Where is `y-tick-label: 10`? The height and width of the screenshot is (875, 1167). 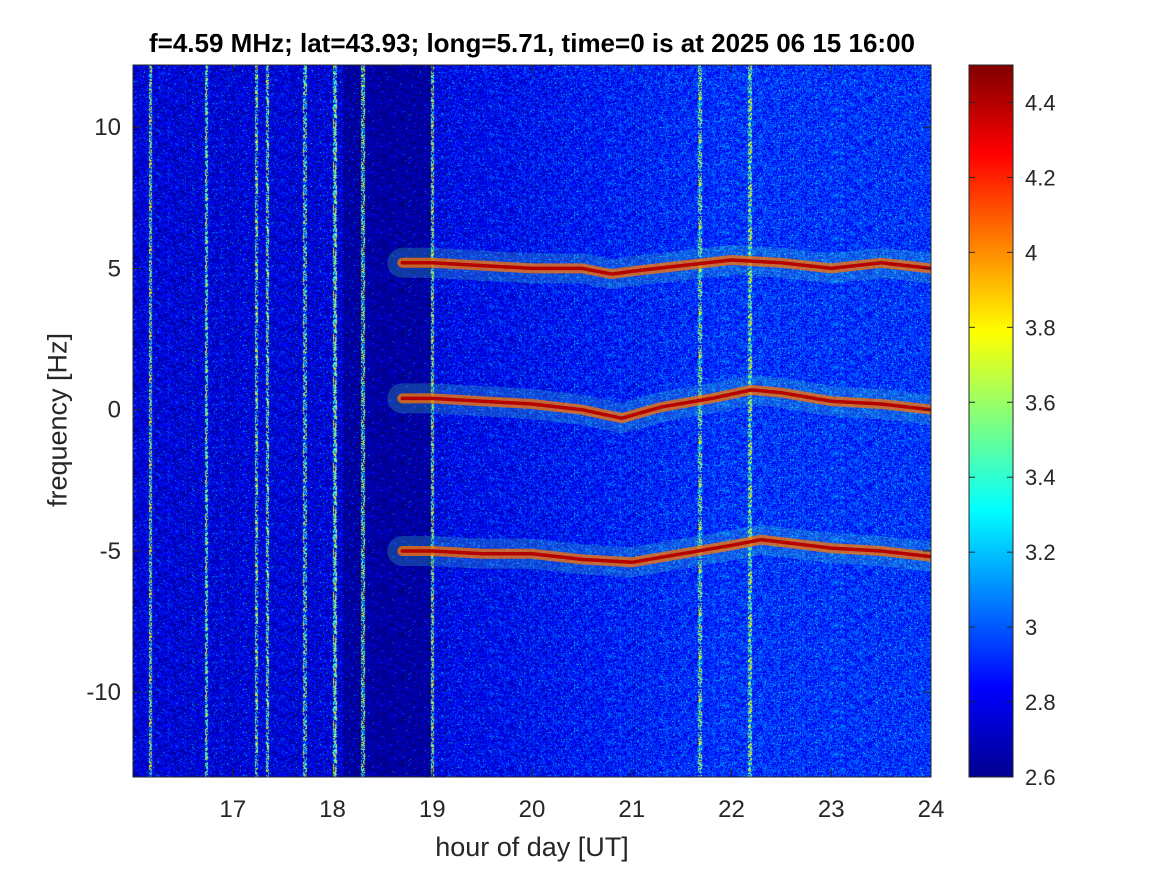
y-tick-label: 10 is located at coordinates (107, 127).